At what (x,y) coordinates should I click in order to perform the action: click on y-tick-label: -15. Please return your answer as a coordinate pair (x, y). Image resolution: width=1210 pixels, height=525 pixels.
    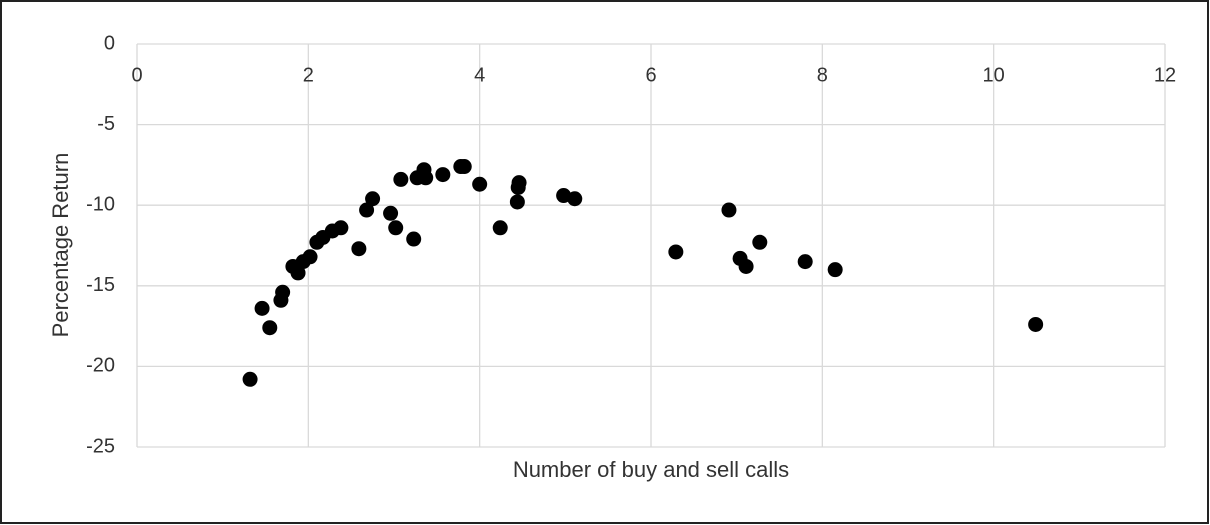
    Looking at the image, I should click on (100, 285).